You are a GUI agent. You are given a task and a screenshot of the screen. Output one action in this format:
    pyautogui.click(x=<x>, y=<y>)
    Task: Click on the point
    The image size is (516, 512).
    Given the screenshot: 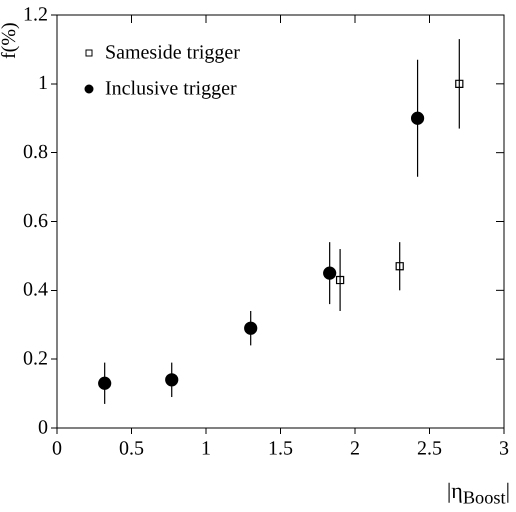 What is the action you would take?
    pyautogui.click(x=417, y=118)
    